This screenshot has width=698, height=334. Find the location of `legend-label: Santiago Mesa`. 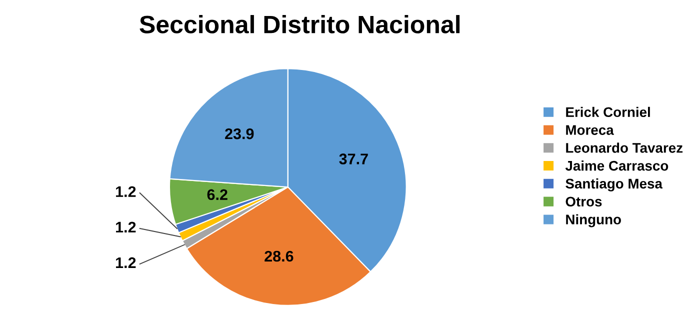

legend-label: Santiago Mesa is located at coordinates (614, 185).